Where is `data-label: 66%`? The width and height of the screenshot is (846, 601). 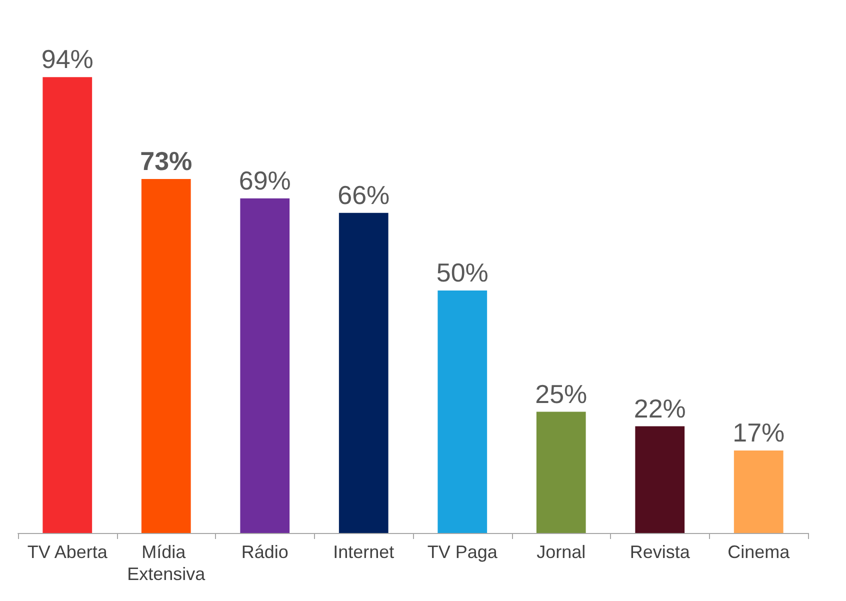
data-label: 66% is located at coordinates (364, 195).